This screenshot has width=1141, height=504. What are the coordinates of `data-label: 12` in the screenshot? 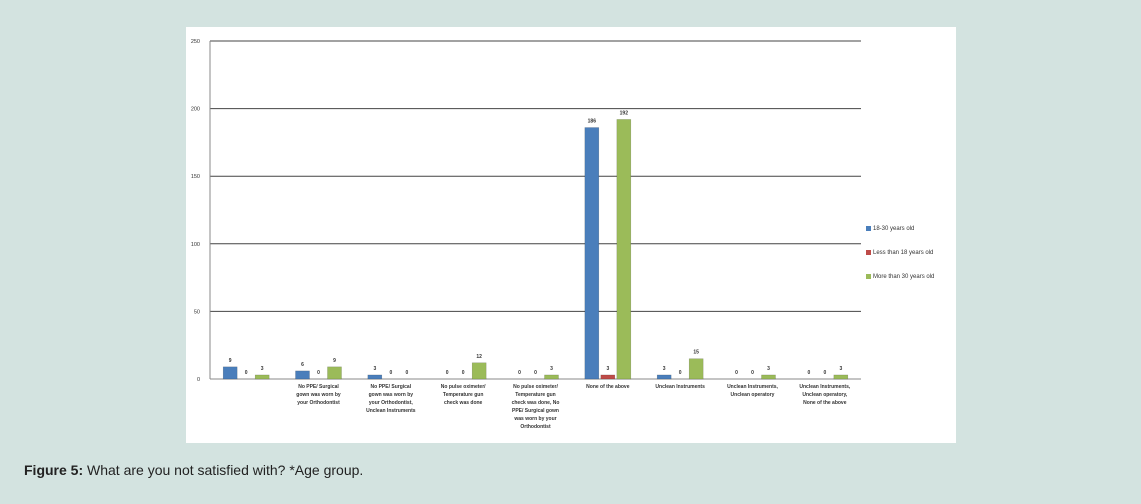 It's located at (479, 357).